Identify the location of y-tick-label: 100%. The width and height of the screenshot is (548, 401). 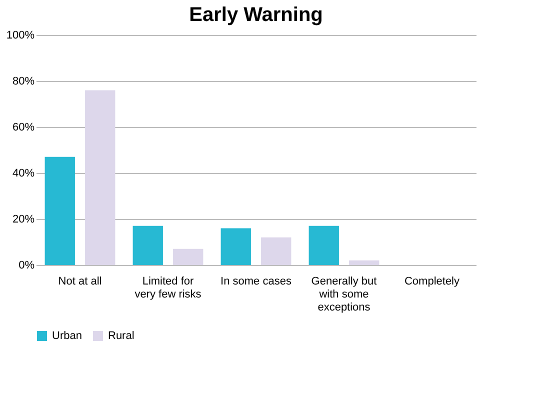
(20, 36).